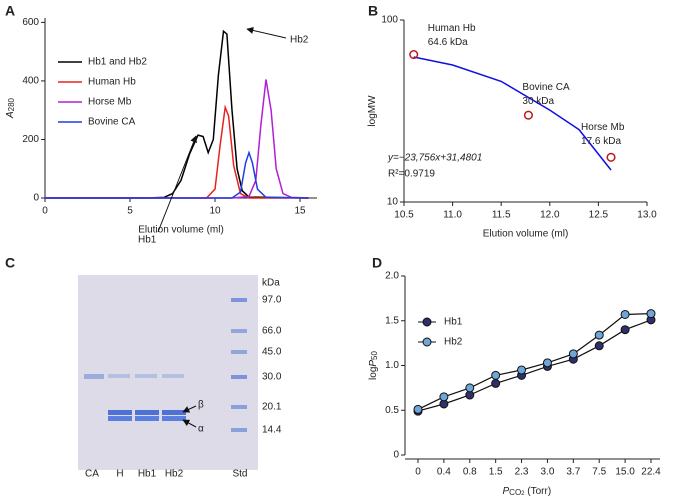 The width and height of the screenshot is (678, 499). I want to click on marker-label: 97.0, so click(272, 300).